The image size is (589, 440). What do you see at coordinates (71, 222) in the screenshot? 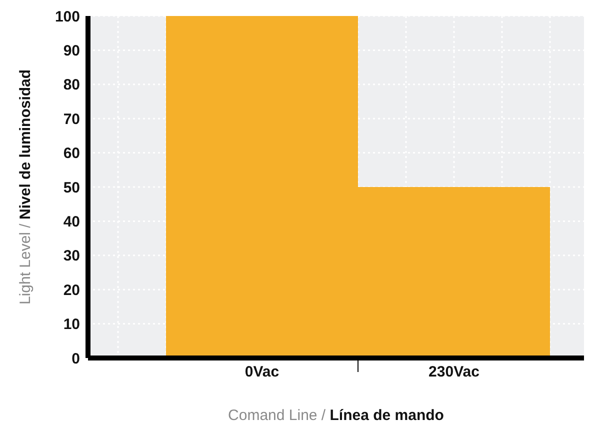
I see `y-tick-label: 40` at bounding box center [71, 222].